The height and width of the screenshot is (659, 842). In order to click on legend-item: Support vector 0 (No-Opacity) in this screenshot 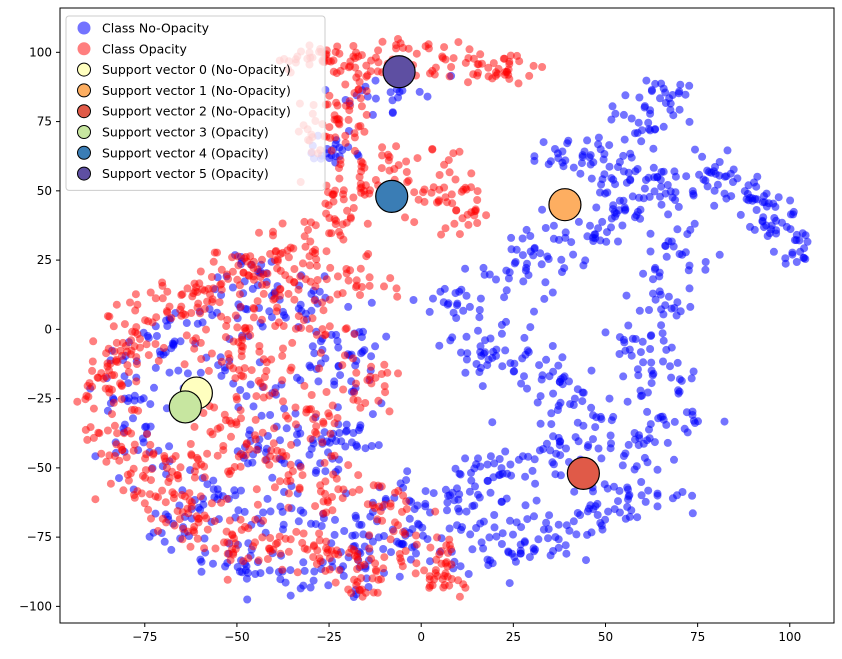, I will do `click(184, 69)`.